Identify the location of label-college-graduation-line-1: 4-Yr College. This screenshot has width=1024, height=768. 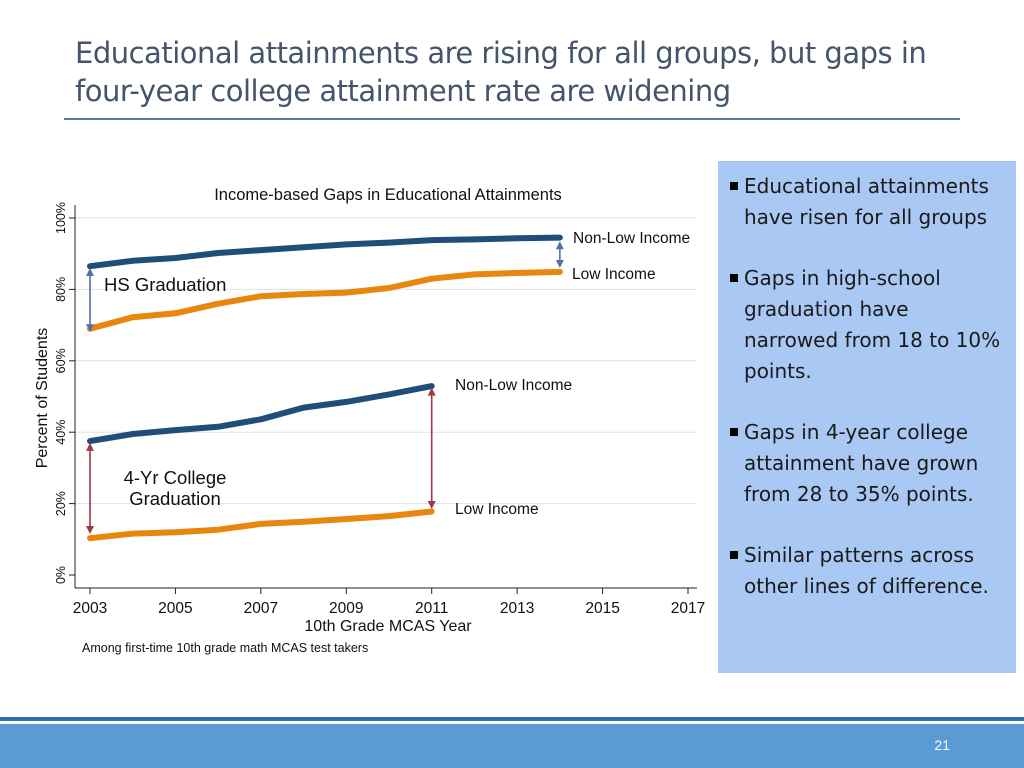
(175, 477).